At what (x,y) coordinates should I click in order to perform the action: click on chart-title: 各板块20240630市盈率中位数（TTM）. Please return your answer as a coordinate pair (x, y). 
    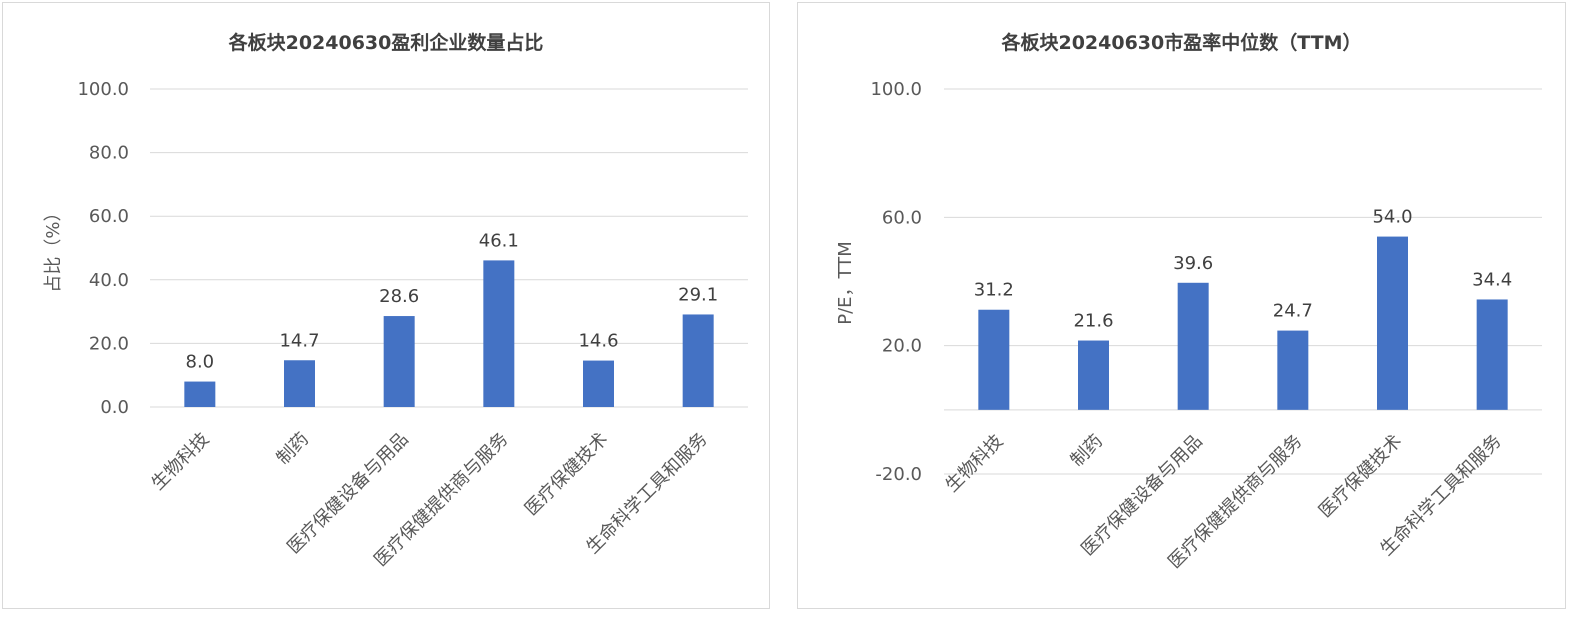
    Looking at the image, I should click on (1181, 43).